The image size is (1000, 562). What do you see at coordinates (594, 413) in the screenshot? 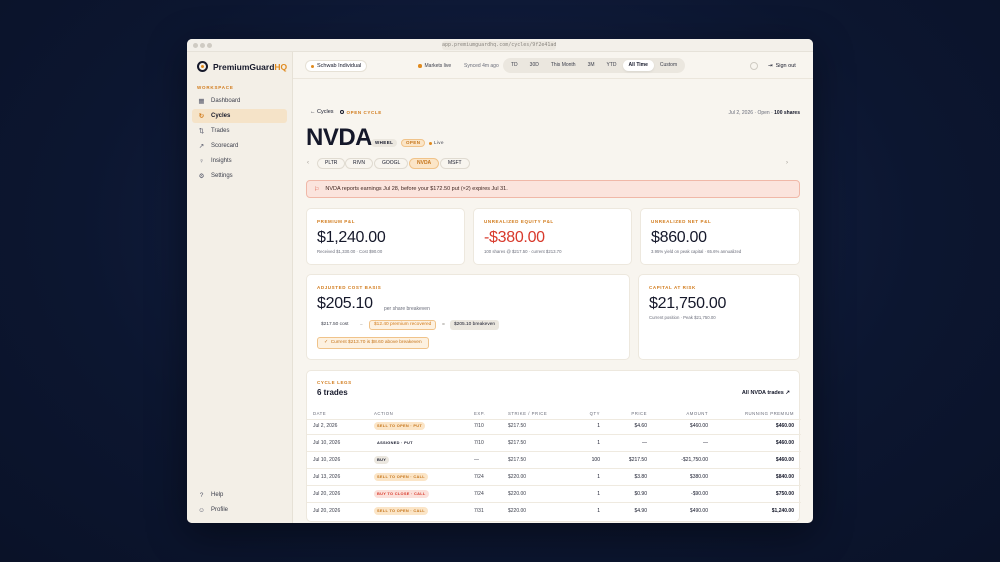
I see `col-qty: QTY` at bounding box center [594, 413].